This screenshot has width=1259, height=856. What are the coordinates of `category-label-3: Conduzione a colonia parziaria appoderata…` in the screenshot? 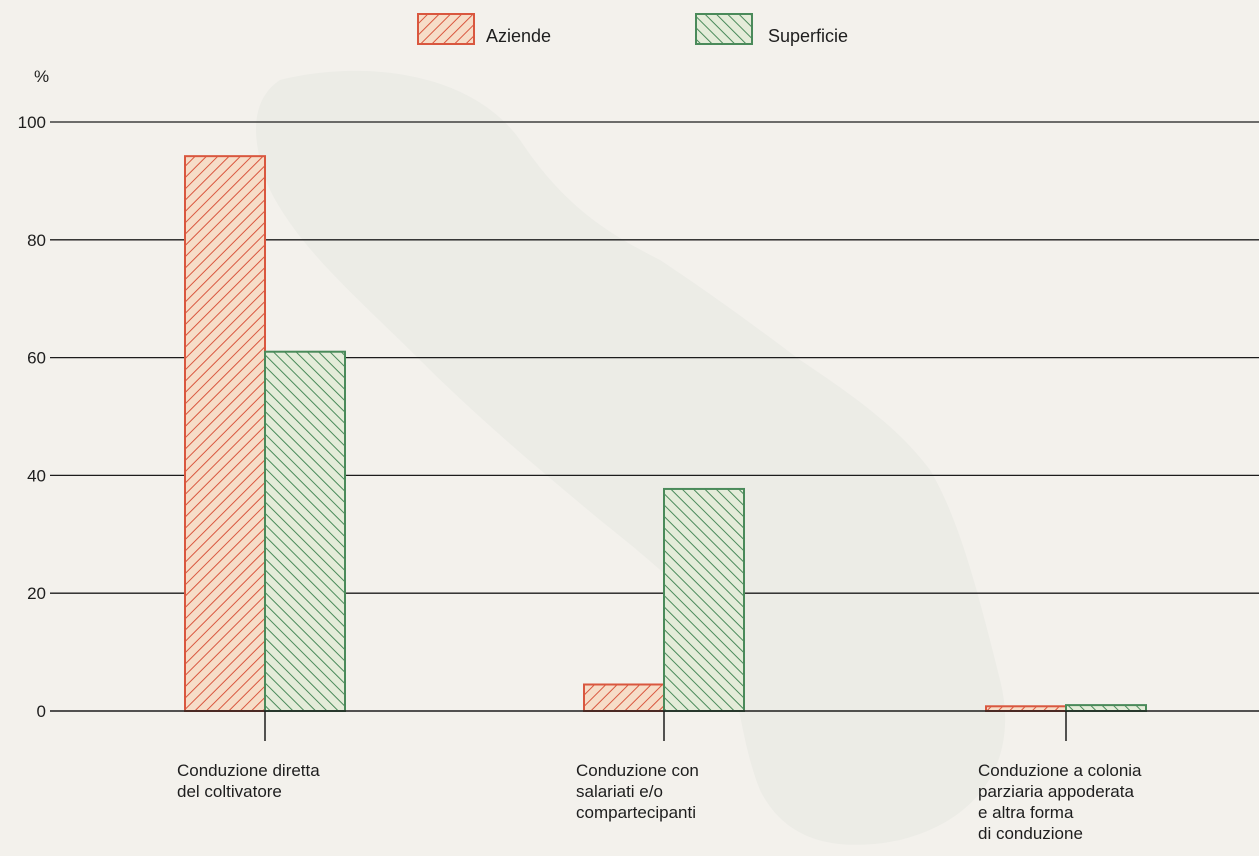 It's located at (1060, 802).